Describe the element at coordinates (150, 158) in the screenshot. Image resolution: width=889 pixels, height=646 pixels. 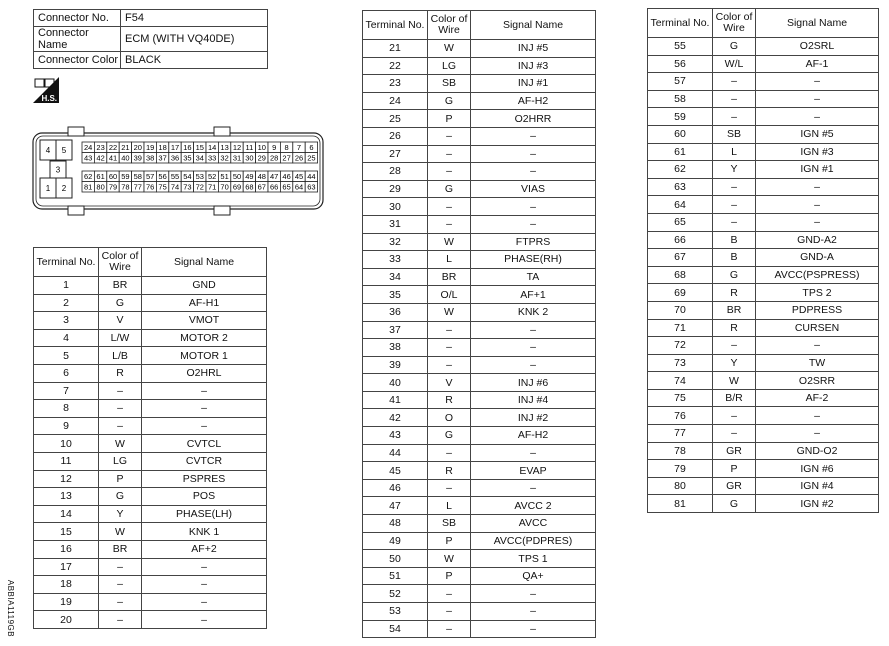
I see `pin-number: 38` at that location.